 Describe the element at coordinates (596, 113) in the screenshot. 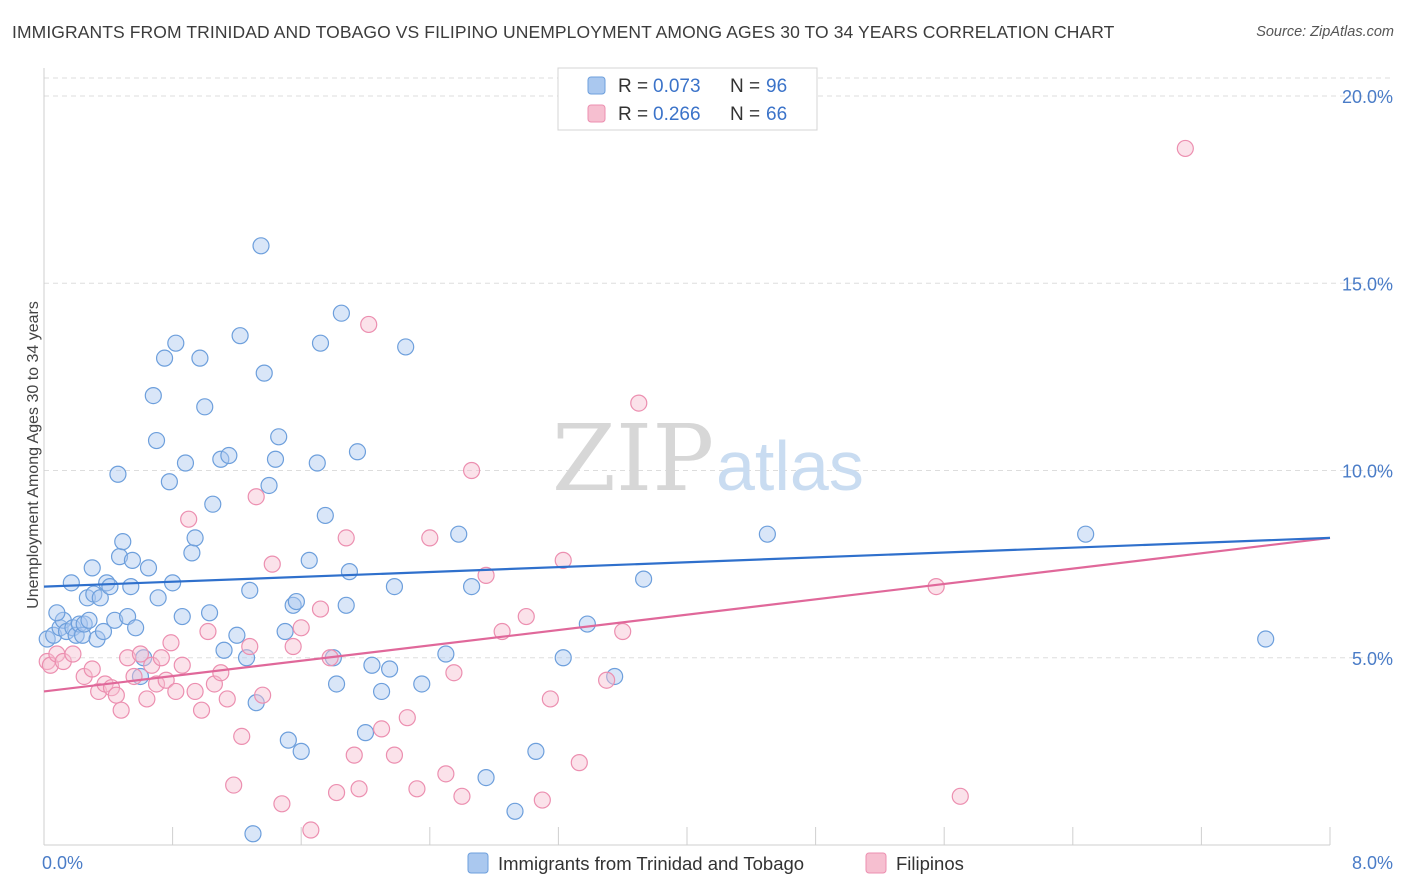

I see `legend-swatch-pink` at that location.